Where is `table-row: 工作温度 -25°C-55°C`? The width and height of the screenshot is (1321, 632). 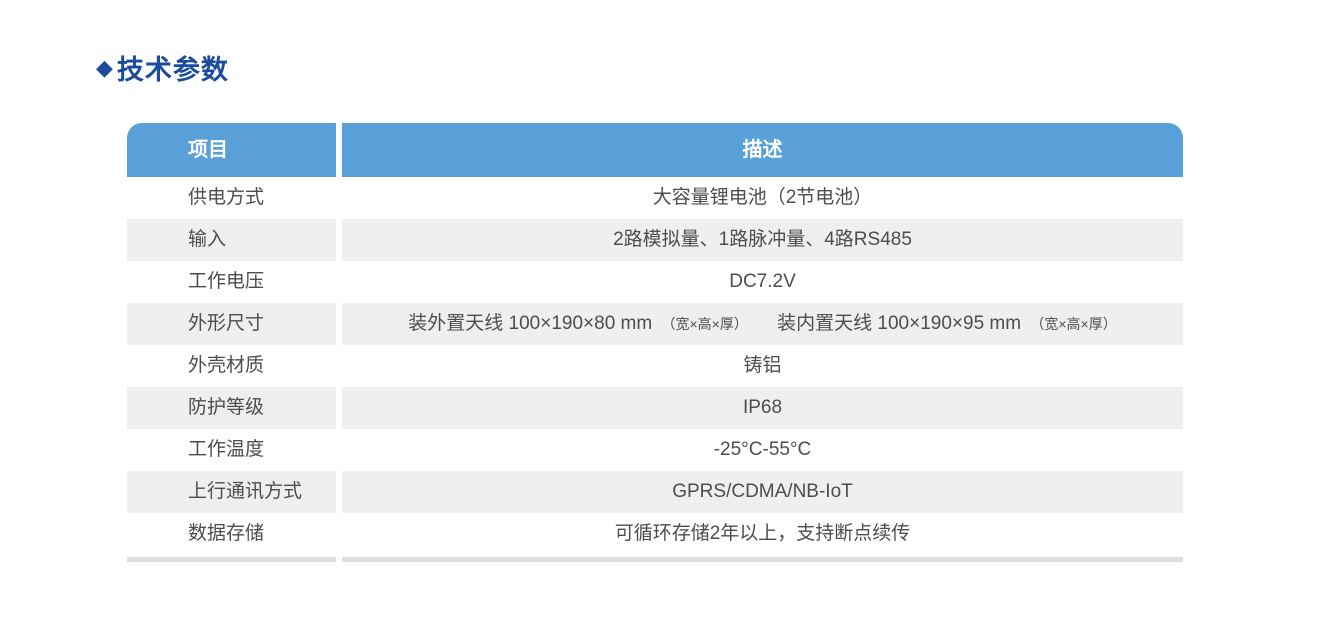 table-row: 工作温度 -25°C-55°C is located at coordinates (655, 450).